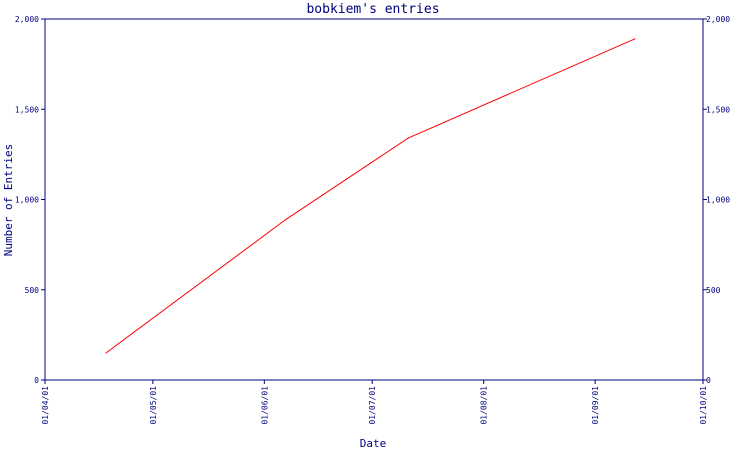 This screenshot has height=450, width=750. What do you see at coordinates (153, 405) in the screenshot?
I see `x-tick-label: 01/05/01` at bounding box center [153, 405].